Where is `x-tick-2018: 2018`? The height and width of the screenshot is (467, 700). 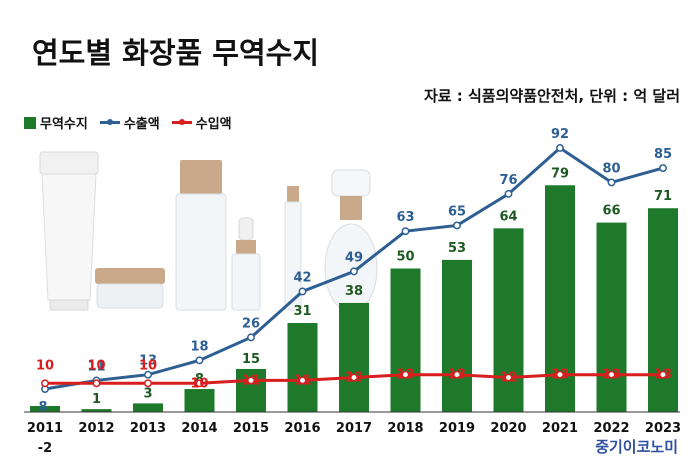 x-tick-2018: 2018 is located at coordinates (405, 428).